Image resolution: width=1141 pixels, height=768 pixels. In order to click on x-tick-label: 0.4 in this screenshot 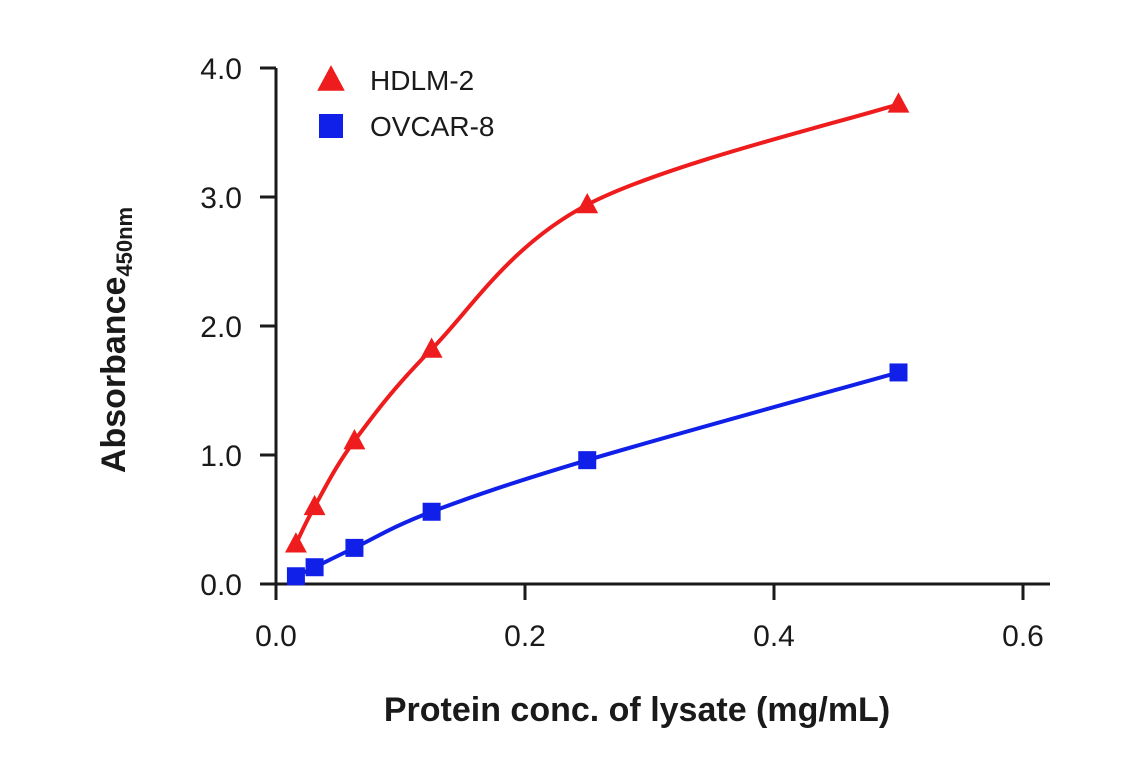, I will do `click(774, 636)`.